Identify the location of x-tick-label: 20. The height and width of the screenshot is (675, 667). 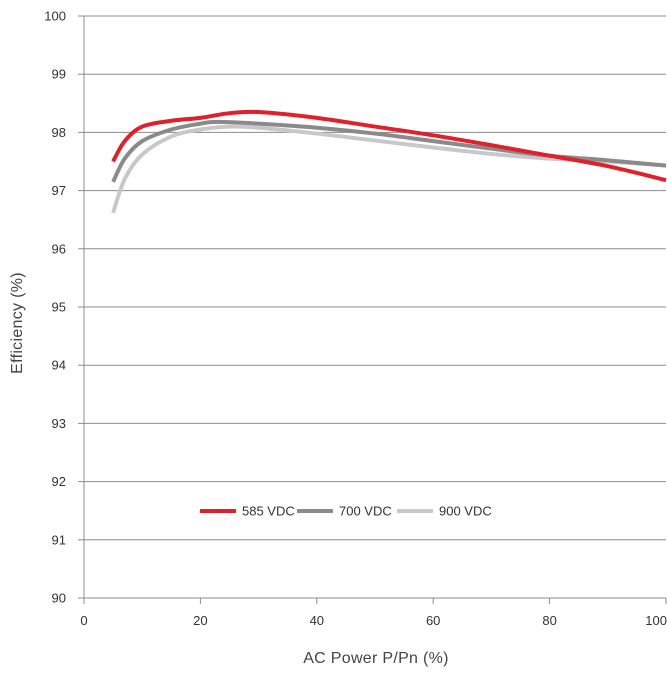
(200, 620).